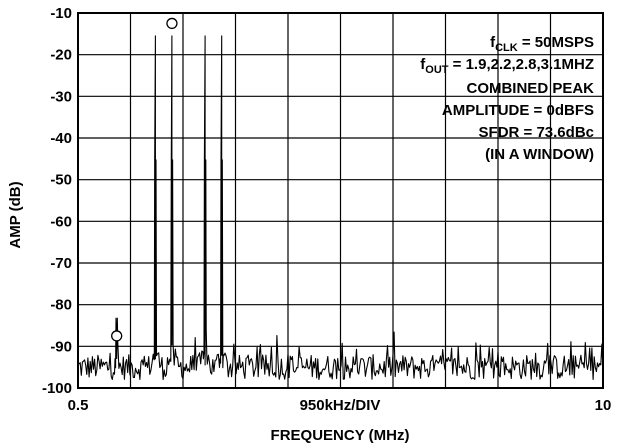  What do you see at coordinates (61, 138) in the screenshot?
I see `y-tick-label: -40` at bounding box center [61, 138].